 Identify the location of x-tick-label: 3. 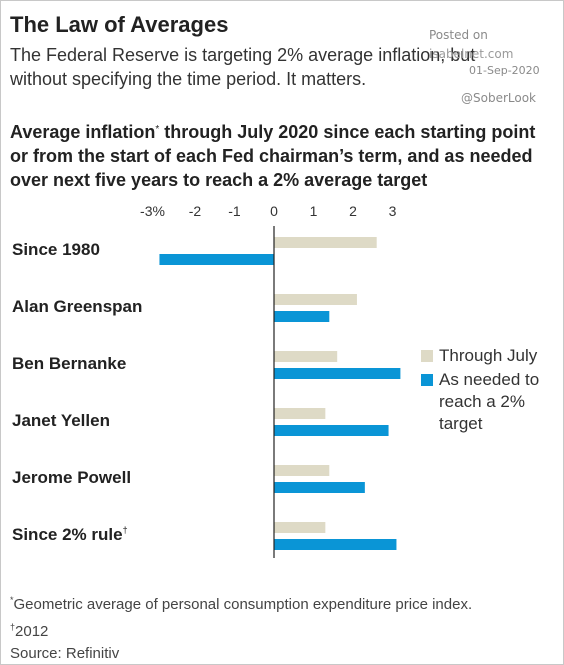
(393, 211).